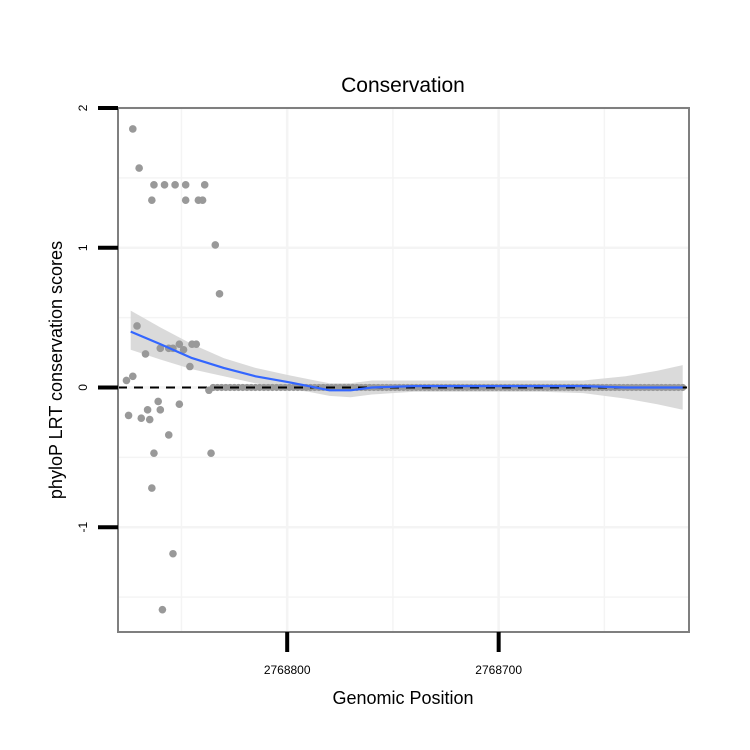 This screenshot has height=750, width=750. What do you see at coordinates (498, 670) in the screenshot?
I see `x-tick-label: 2768700` at bounding box center [498, 670].